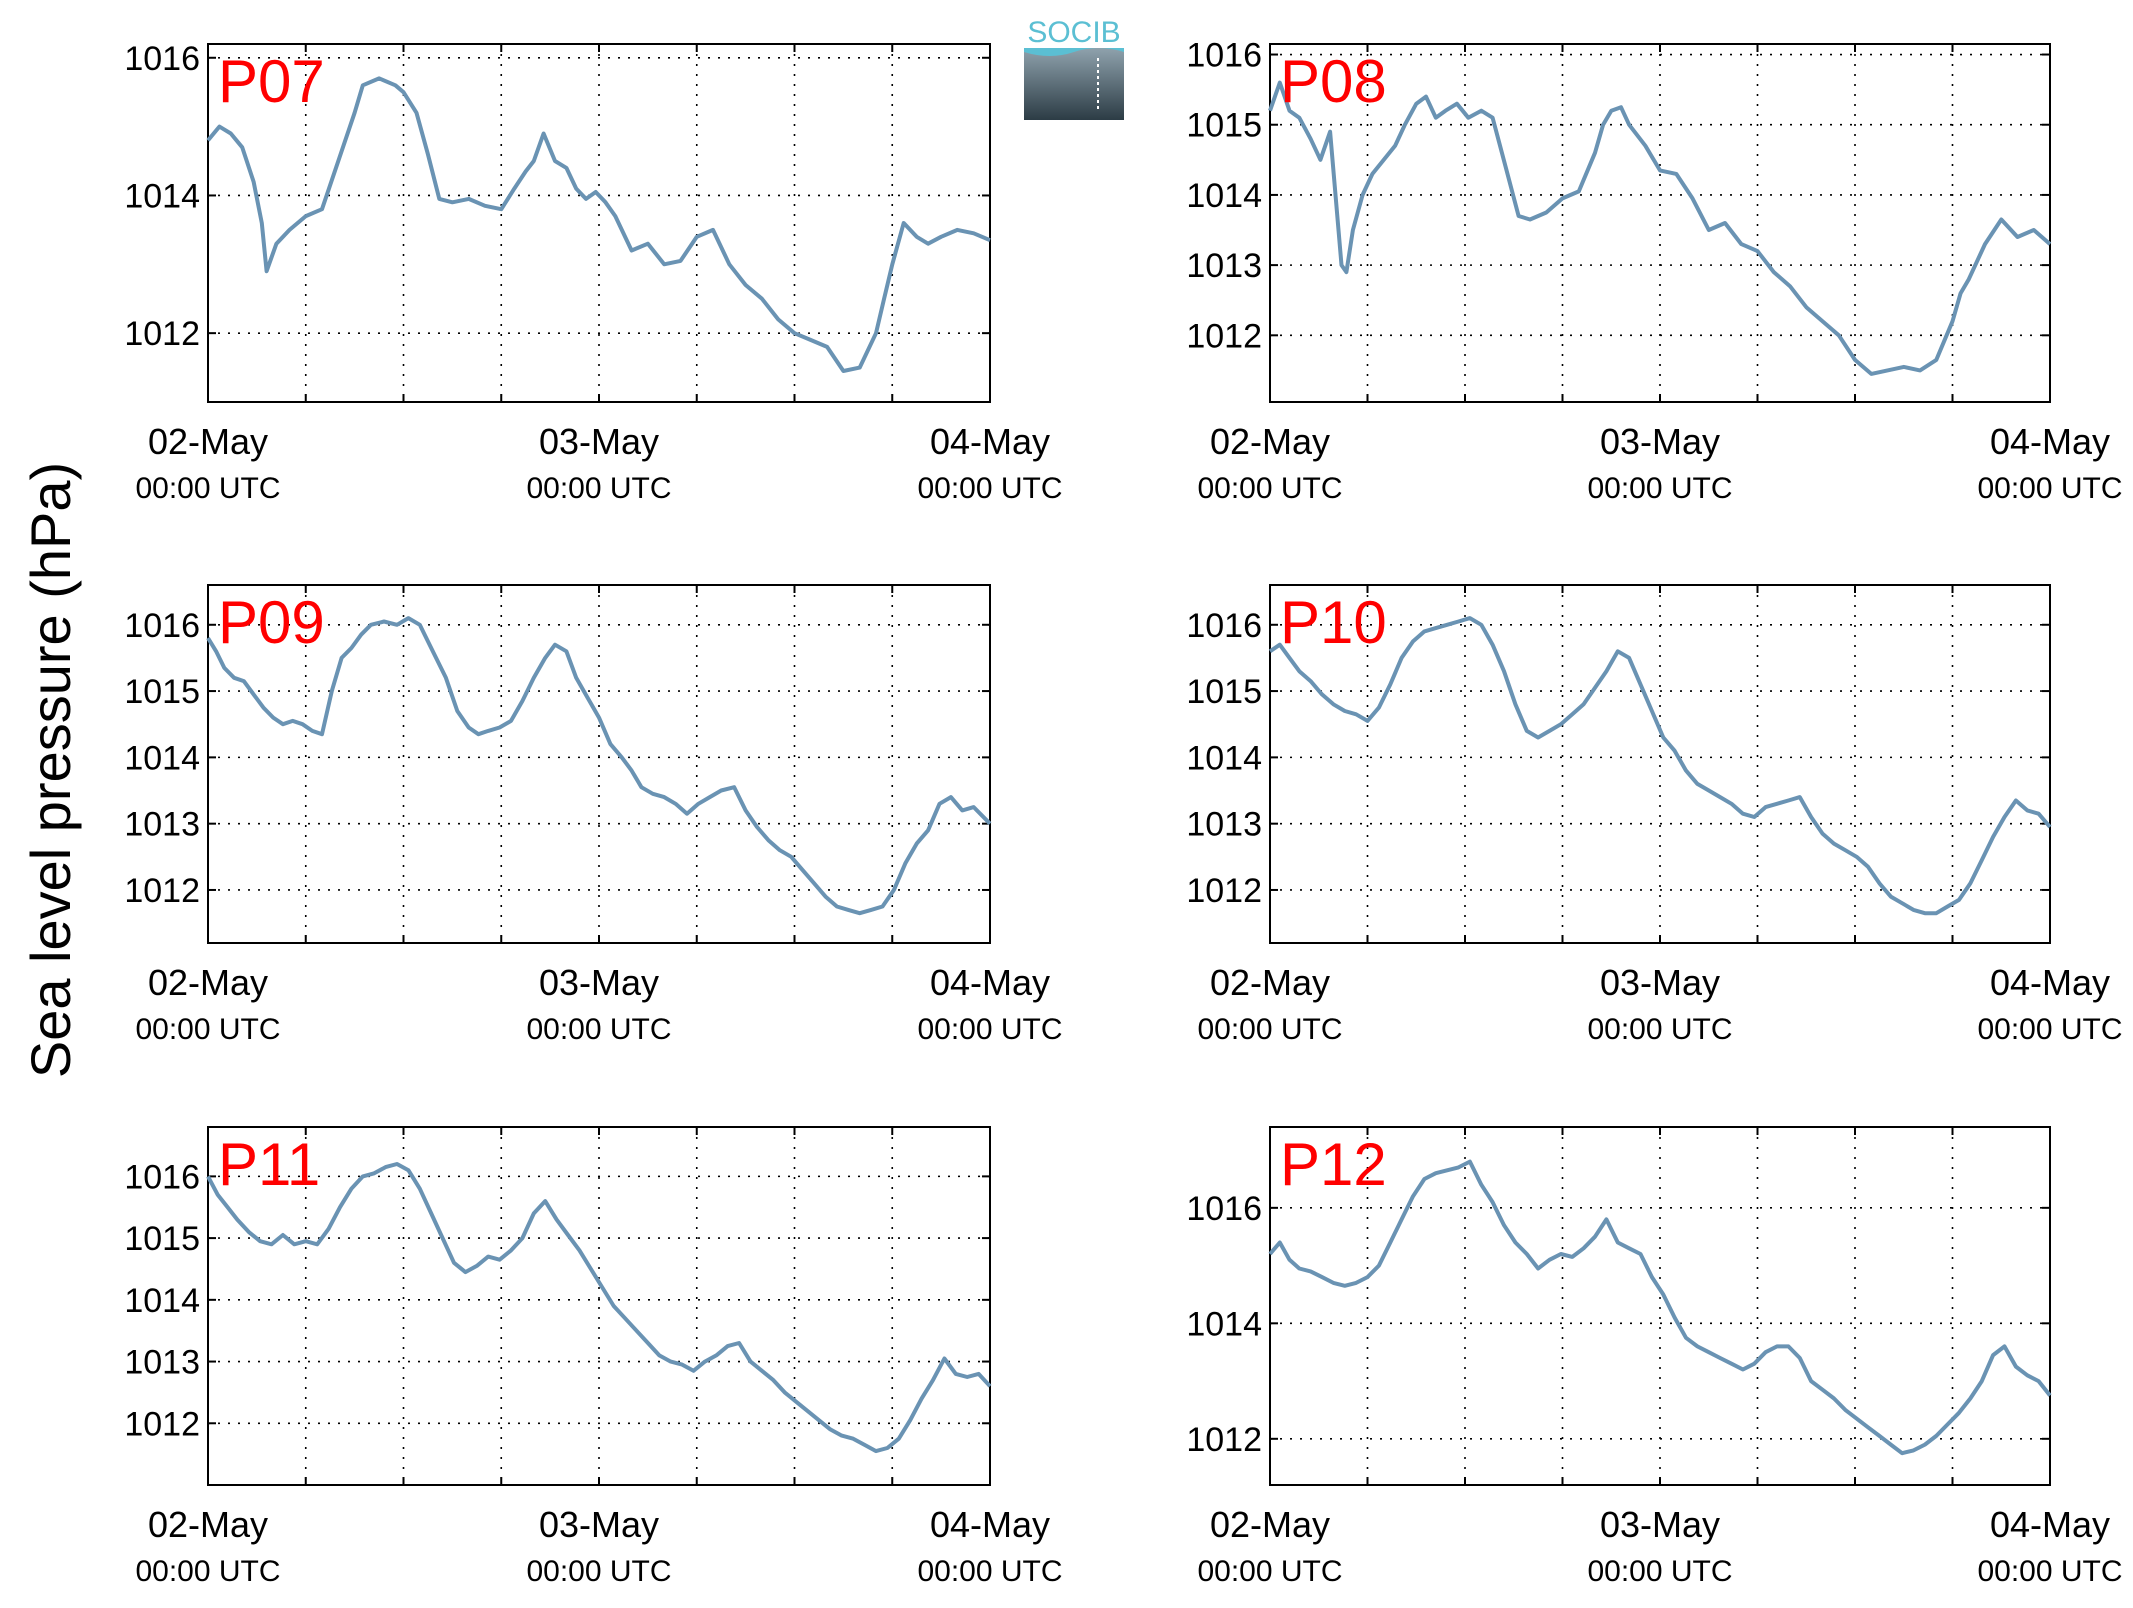 Image resolution: width=2133 pixels, height=1608 pixels. I want to click on socib-logo: SOCIB, so click(1074, 68).